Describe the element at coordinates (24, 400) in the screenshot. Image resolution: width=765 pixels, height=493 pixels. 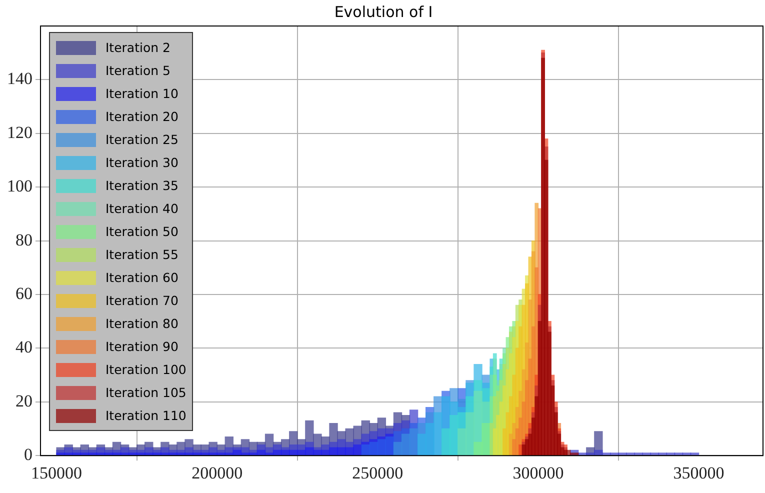
I see `y-tick-label: 20` at that location.